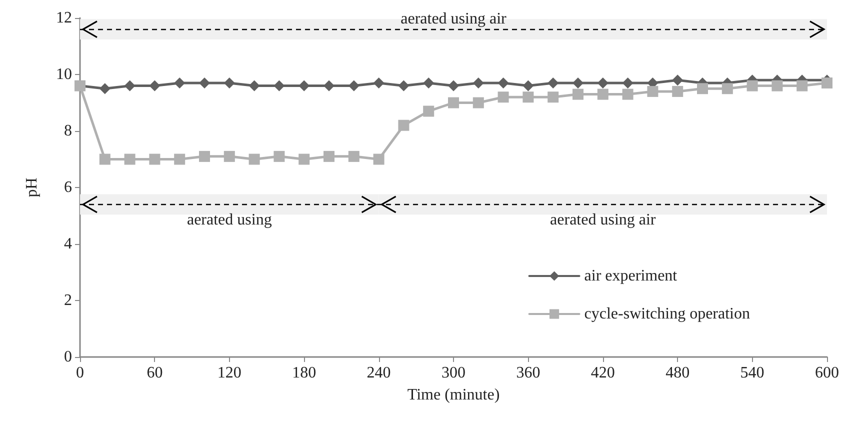  I want to click on y-tick-label: 6, so click(68, 187).